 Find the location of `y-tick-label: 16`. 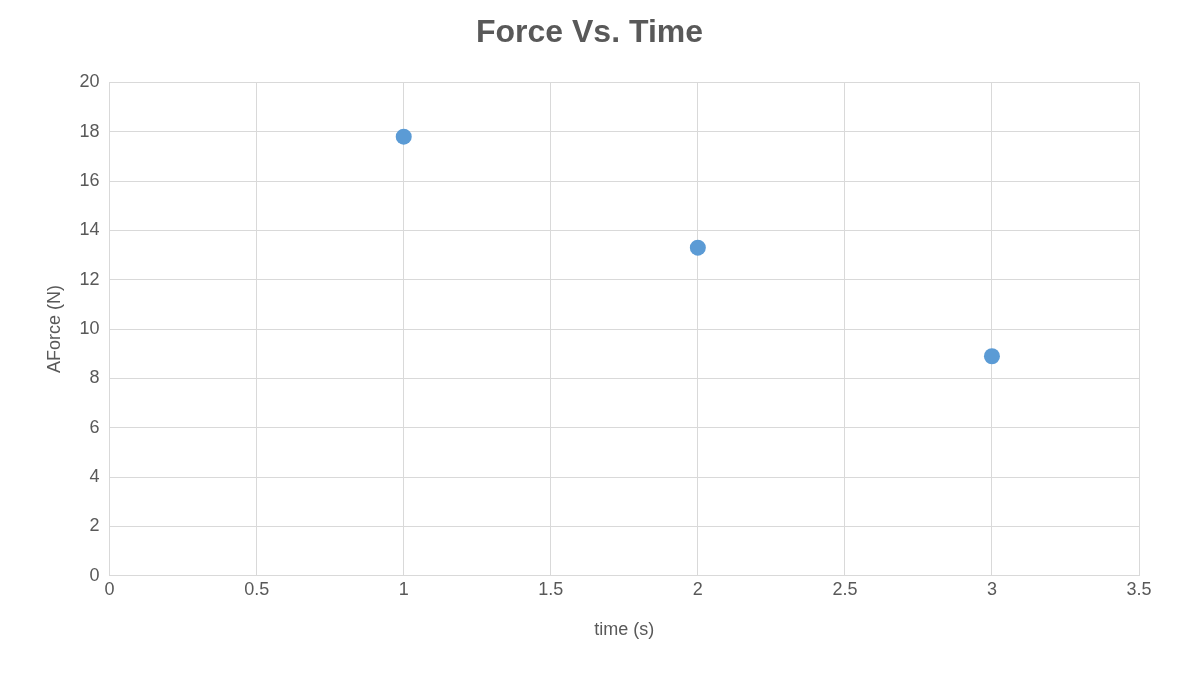

y-tick-label: 16 is located at coordinates (89, 180).